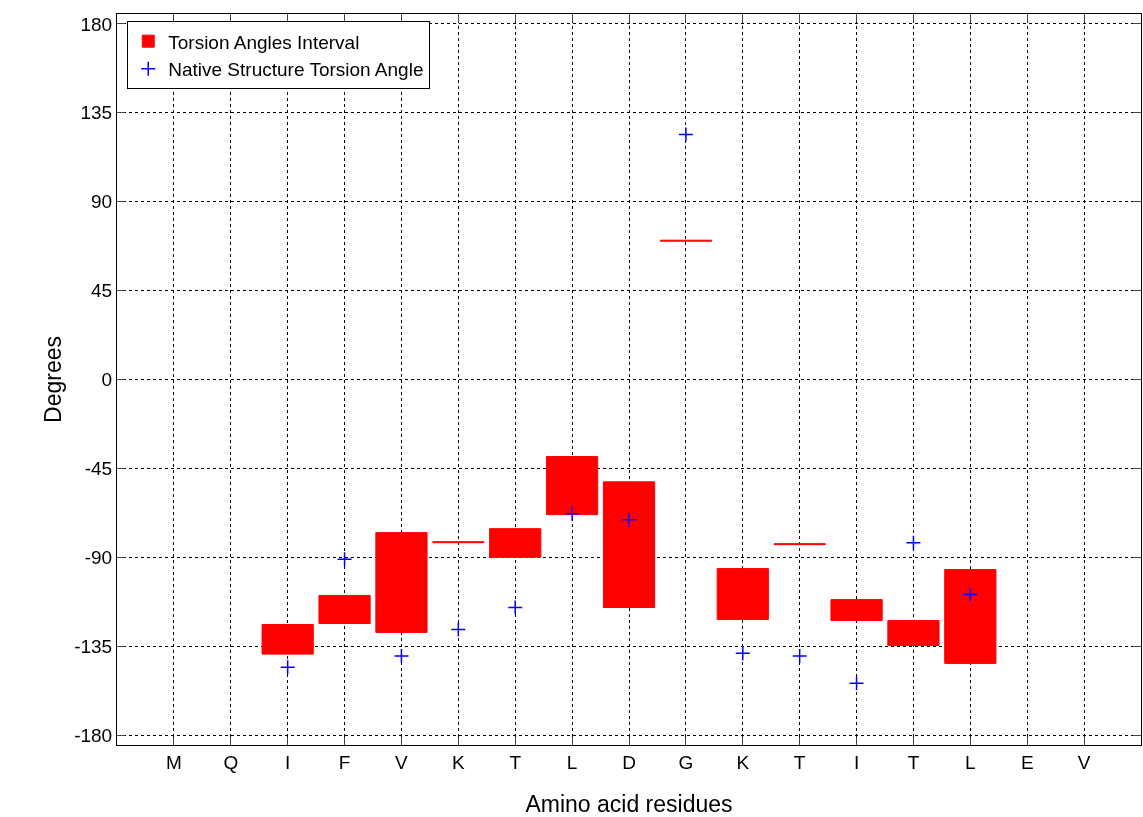 Image resolution: width=1143 pixels, height=817 pixels. What do you see at coordinates (96, 113) in the screenshot?
I see `y-tick-label: 135` at bounding box center [96, 113].